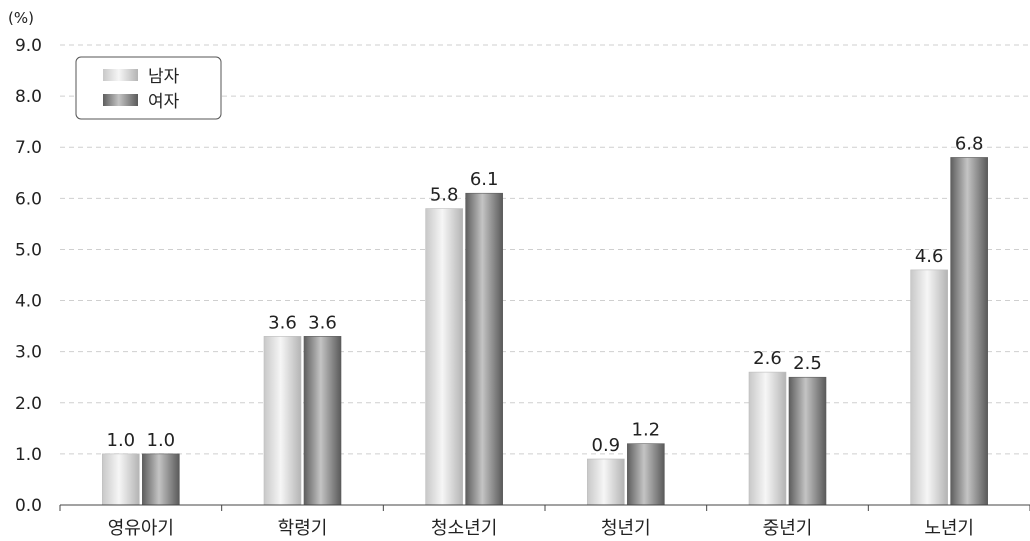 Image resolution: width=1030 pixels, height=541 pixels. Describe the element at coordinates (28, 97) in the screenshot. I see `y-tick-label: 8.0` at that location.